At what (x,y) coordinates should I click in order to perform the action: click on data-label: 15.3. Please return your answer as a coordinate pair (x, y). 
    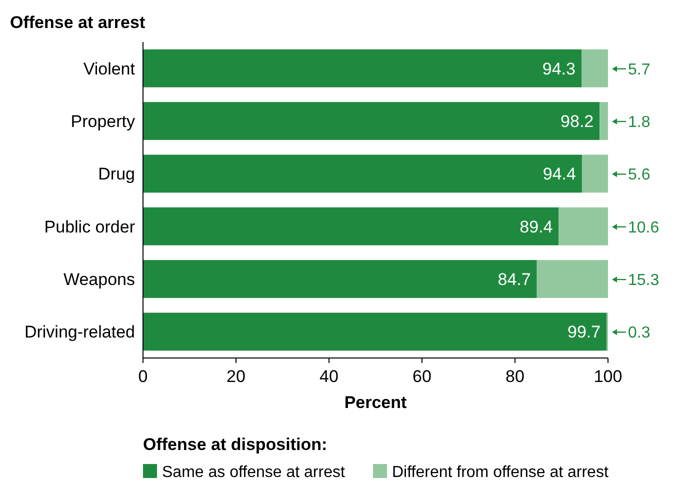
    Looking at the image, I should click on (644, 280).